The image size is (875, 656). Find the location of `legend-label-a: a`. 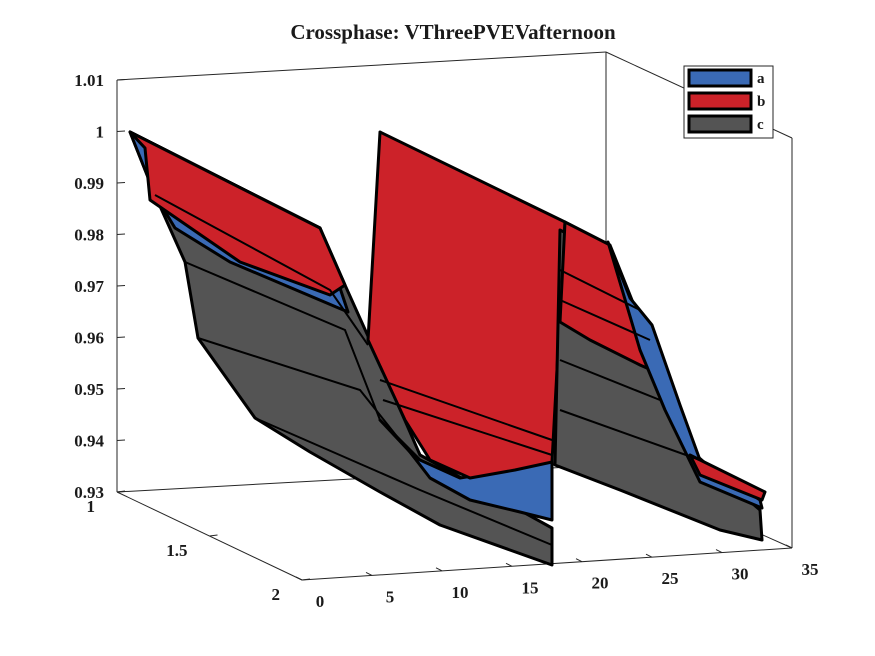

legend-label-a: a is located at coordinates (761, 79).